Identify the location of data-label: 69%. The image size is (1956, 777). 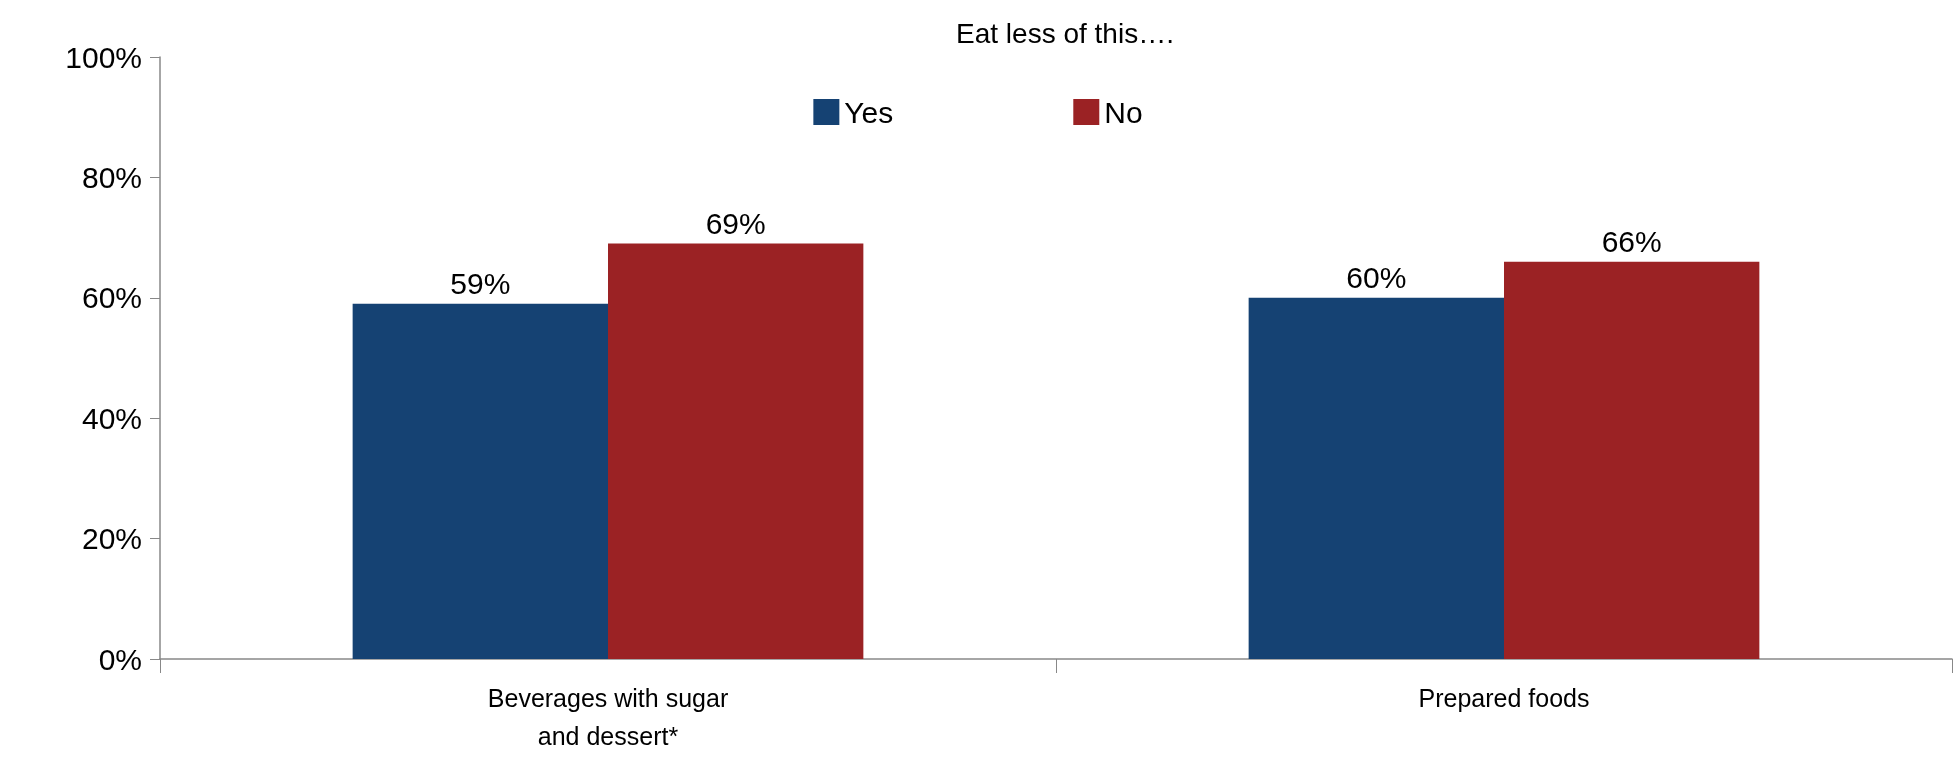
(735, 224).